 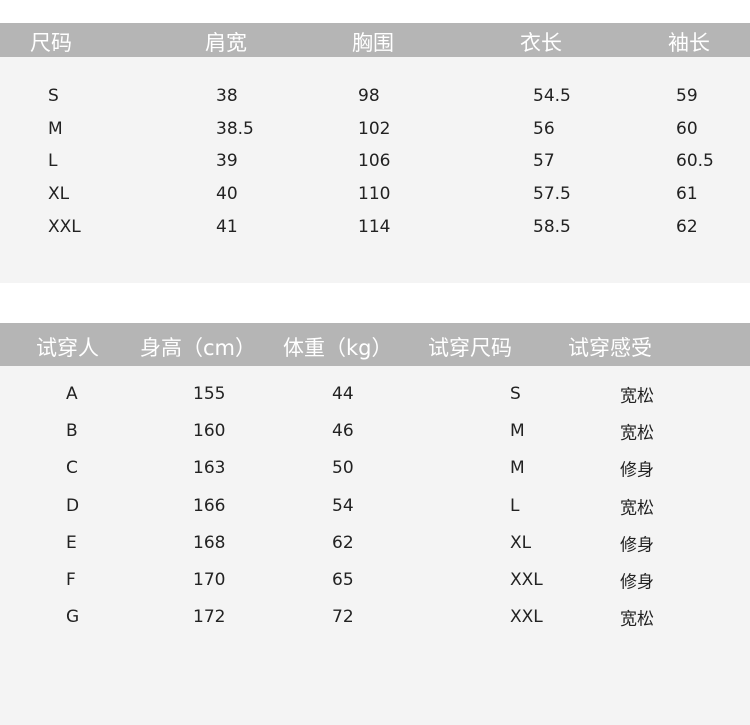 What do you see at coordinates (209, 431) in the screenshot?
I see `fit-table-cell: 160` at bounding box center [209, 431].